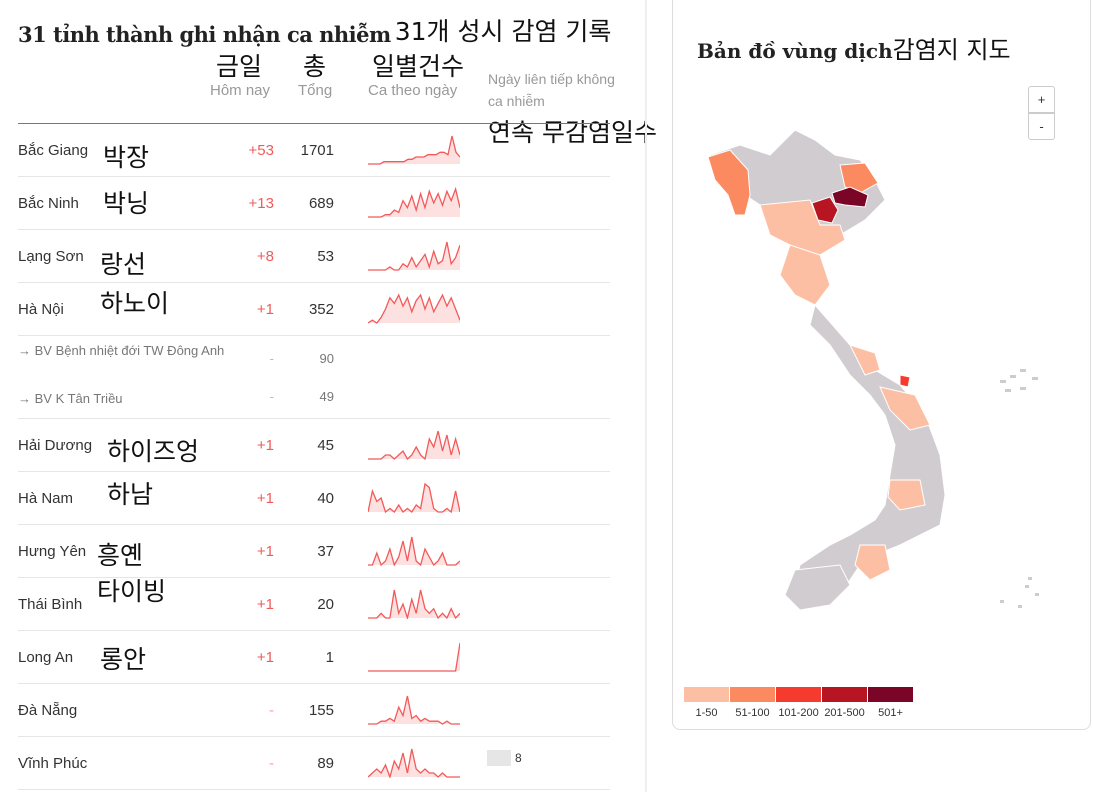  Describe the element at coordinates (41, 309) in the screenshot. I see `province-name: Hà Nội` at that location.